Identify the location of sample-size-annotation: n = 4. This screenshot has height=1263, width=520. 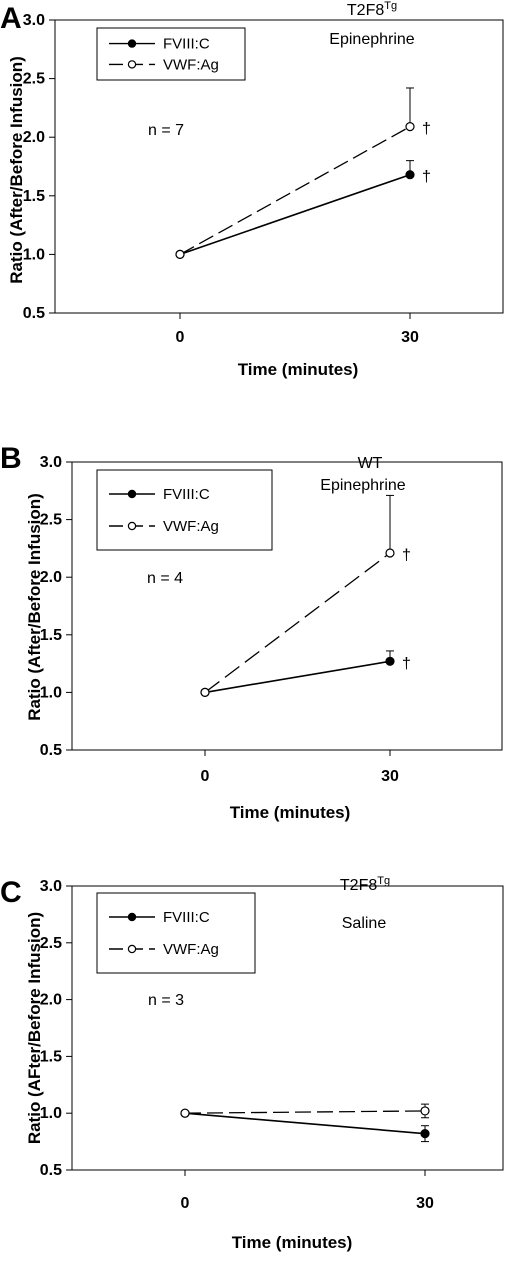
(165, 578).